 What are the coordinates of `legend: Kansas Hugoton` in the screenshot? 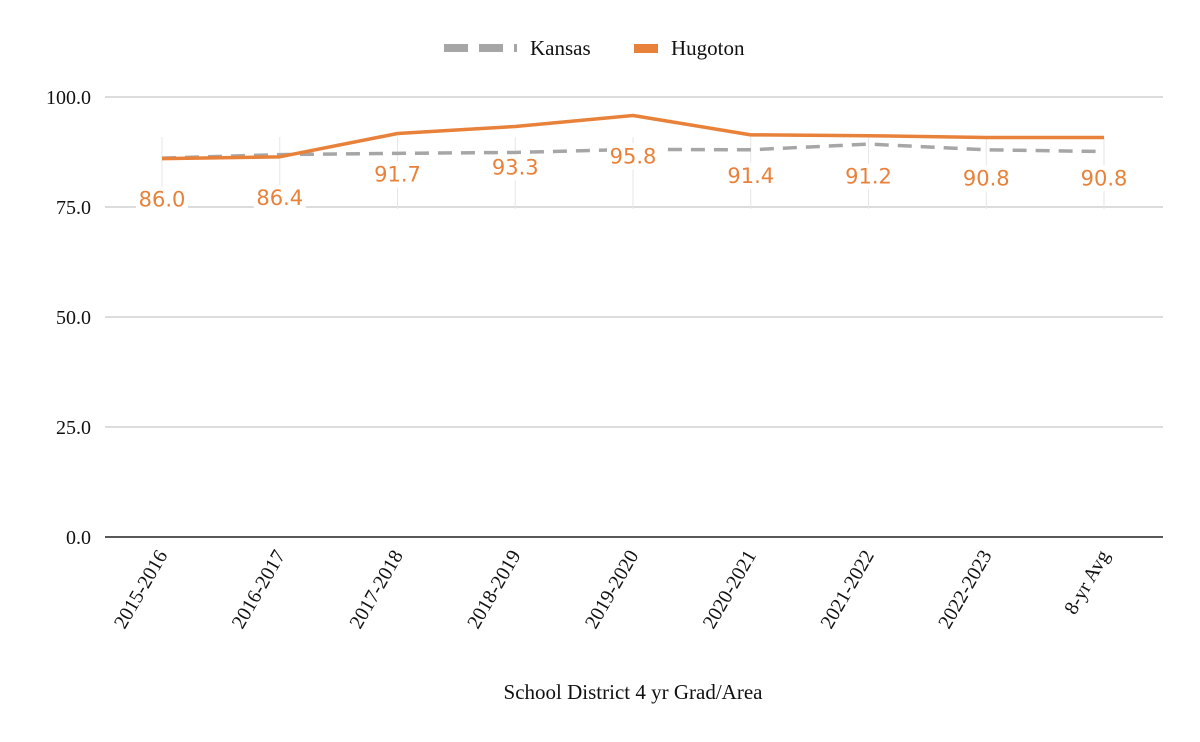 It's located at (594, 48).